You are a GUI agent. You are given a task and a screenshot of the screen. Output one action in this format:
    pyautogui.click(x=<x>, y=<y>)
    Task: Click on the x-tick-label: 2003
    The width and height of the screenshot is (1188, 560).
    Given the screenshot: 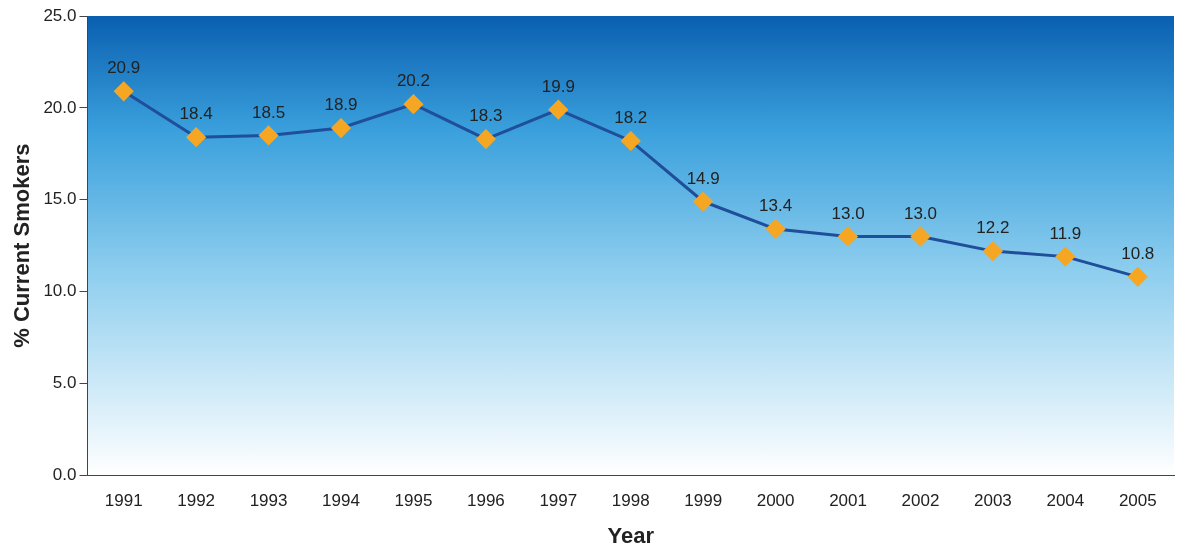 What is the action you would take?
    pyautogui.click(x=993, y=501)
    